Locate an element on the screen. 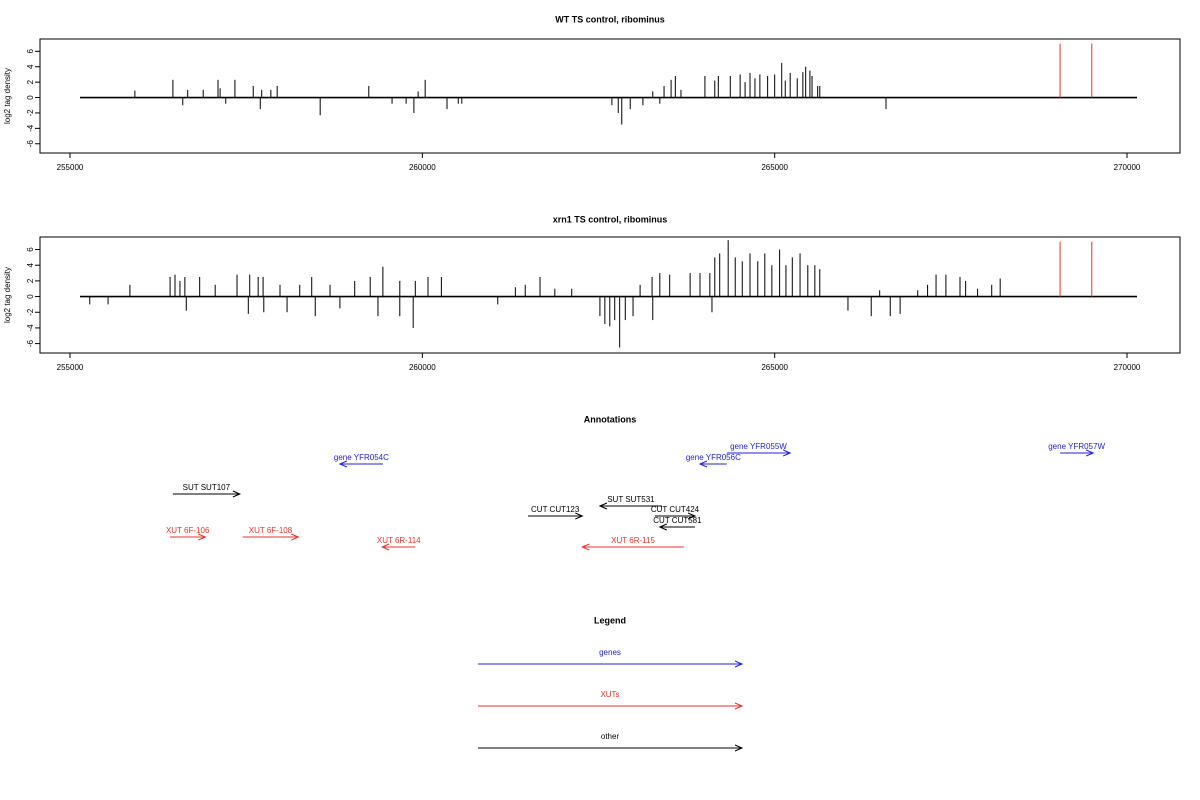  feature-label: CUT CUT424 is located at coordinates (675, 509).